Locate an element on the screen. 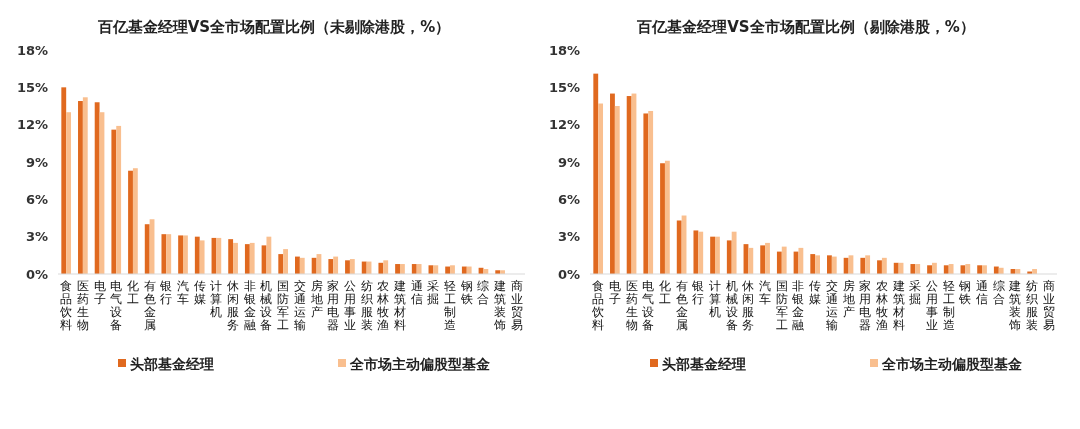 The image size is (1080, 429). legend-label: 头部基金经理 is located at coordinates (704, 363).